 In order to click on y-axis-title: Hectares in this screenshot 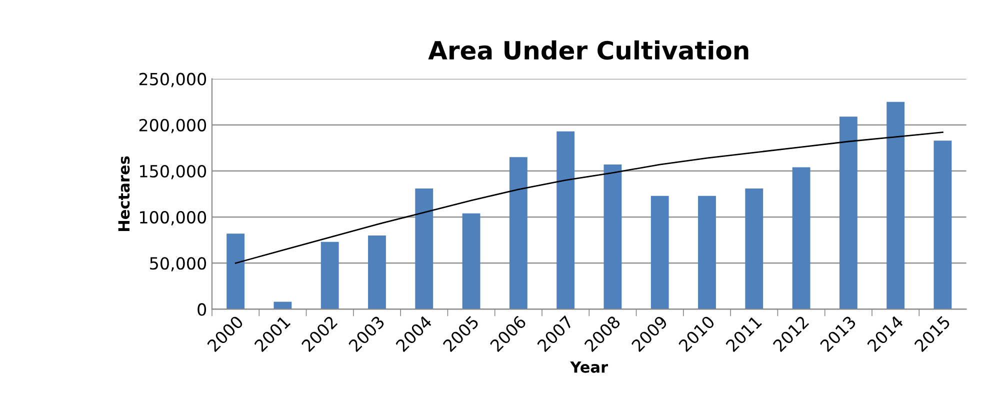, I will do `click(124, 194)`.